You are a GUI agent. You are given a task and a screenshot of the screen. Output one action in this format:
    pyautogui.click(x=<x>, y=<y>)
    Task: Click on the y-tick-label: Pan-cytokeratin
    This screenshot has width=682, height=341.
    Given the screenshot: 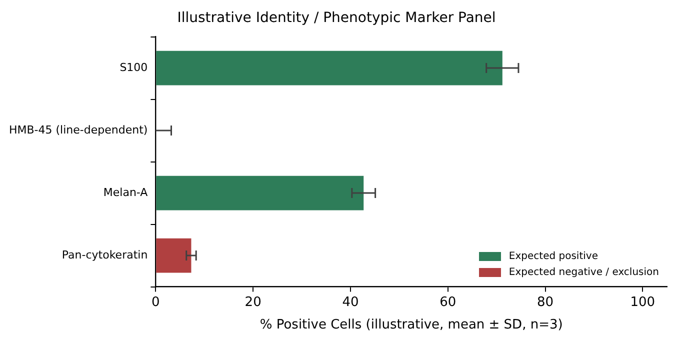 What is the action you would take?
    pyautogui.click(x=105, y=255)
    